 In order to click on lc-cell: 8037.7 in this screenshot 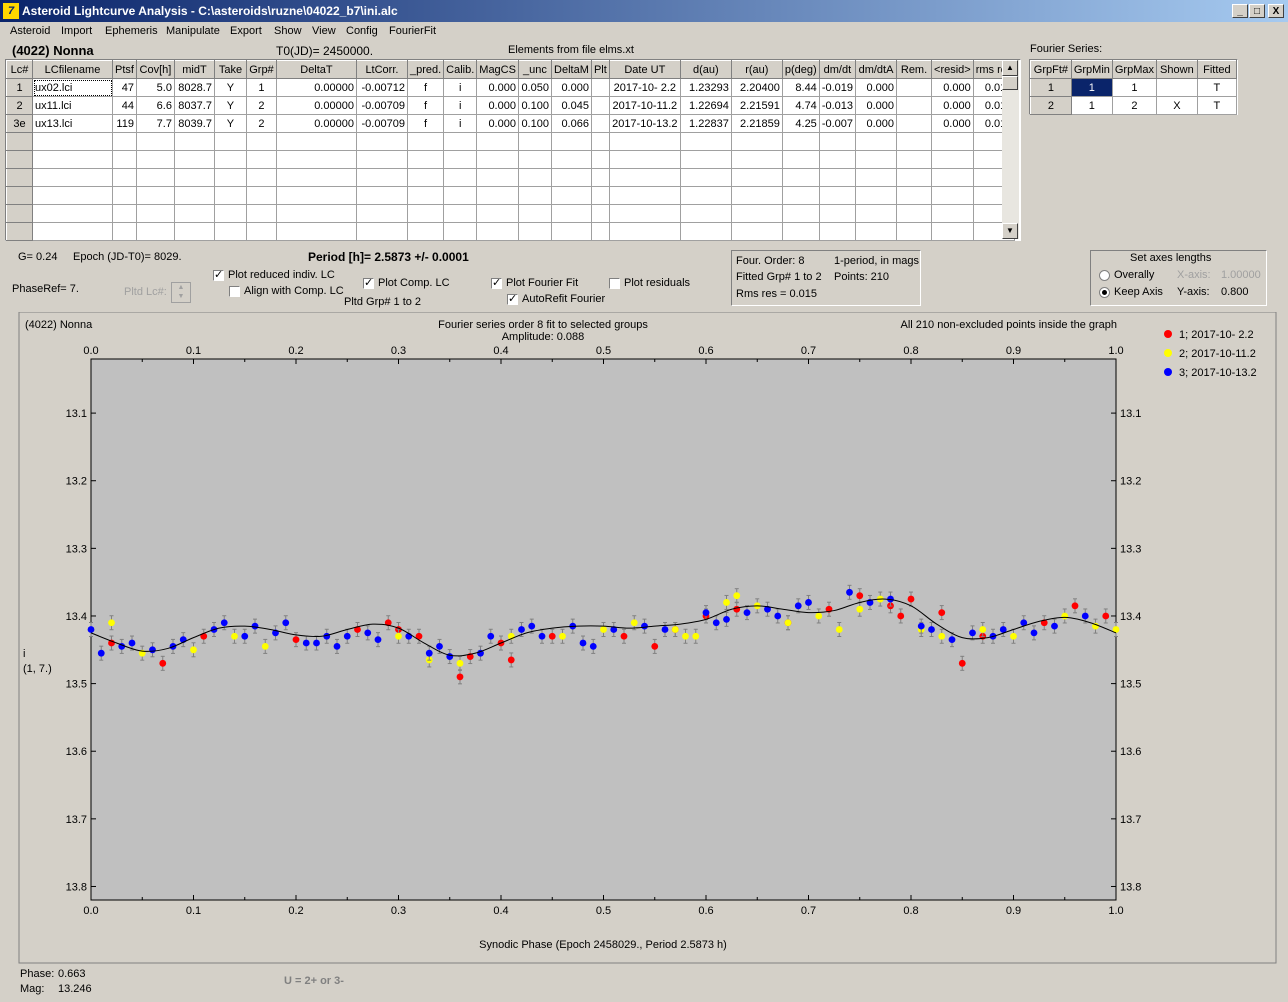, I will do `click(194, 105)`.